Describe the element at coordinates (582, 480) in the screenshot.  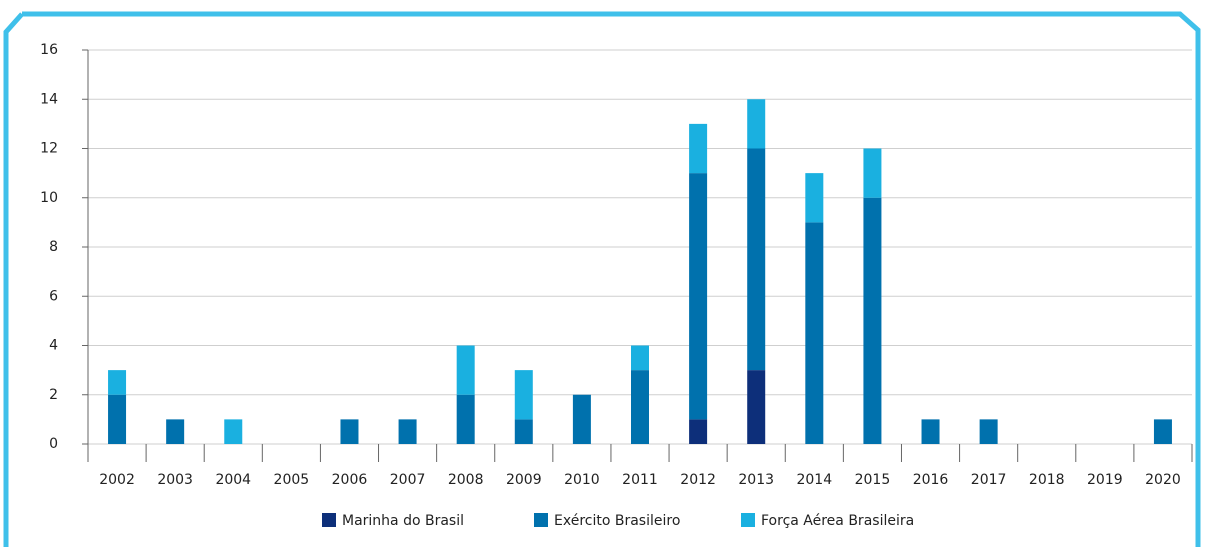
I see `x-tick-label: 2010` at that location.